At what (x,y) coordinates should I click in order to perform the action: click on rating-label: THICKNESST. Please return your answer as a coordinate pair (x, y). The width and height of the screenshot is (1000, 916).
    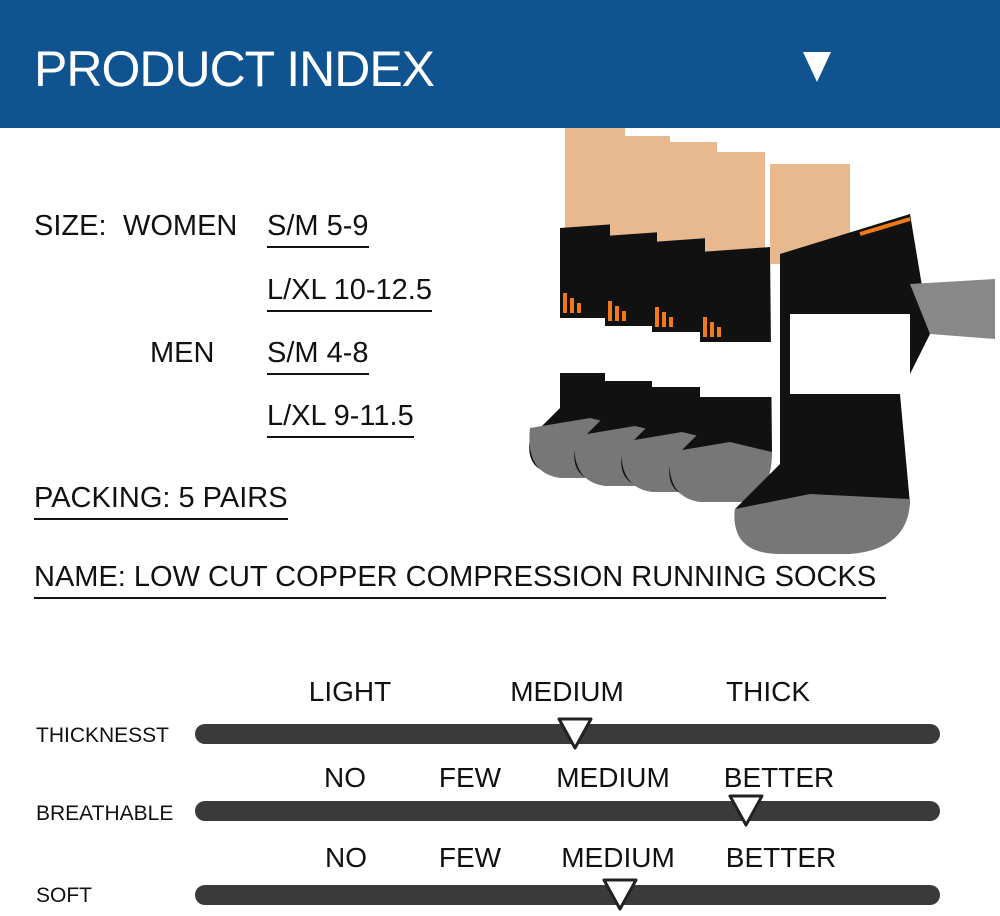
    Looking at the image, I should click on (103, 735).